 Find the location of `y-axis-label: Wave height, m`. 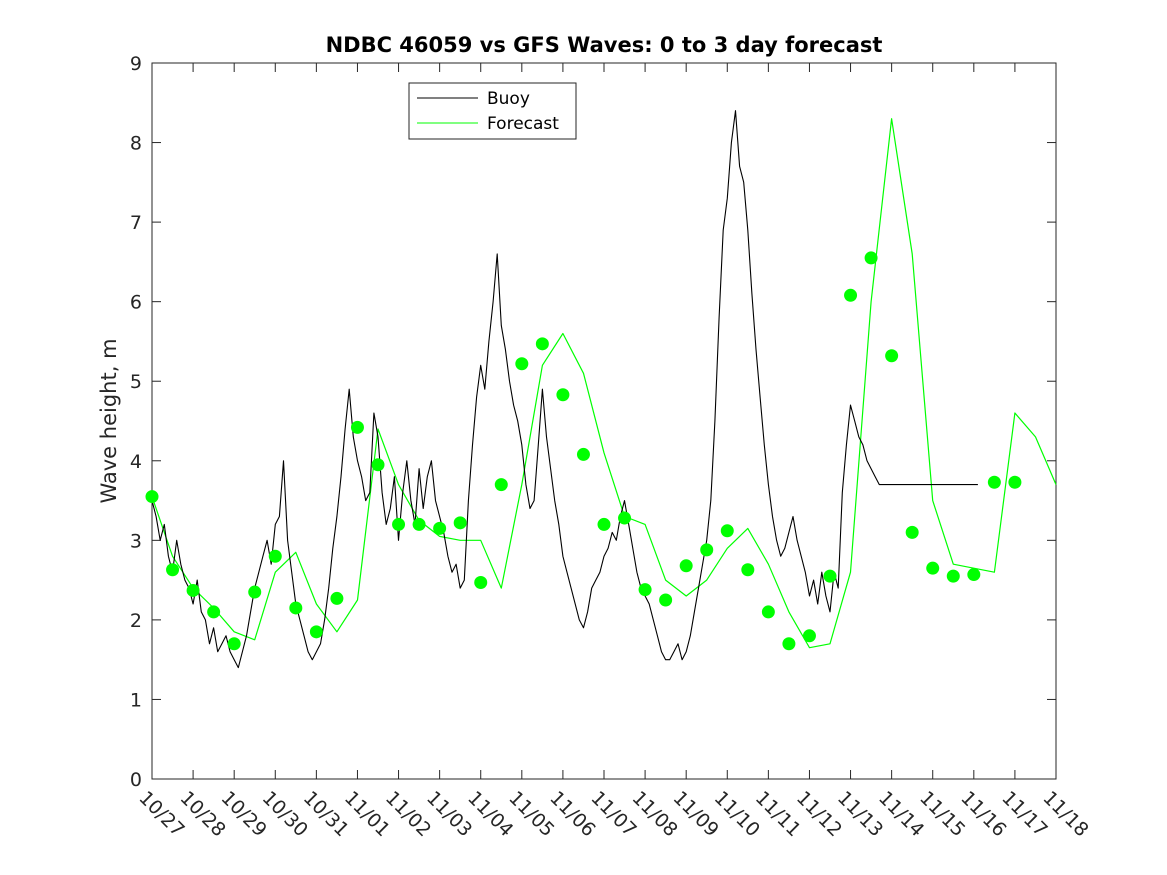

y-axis-label: Wave height, m is located at coordinates (109, 420).